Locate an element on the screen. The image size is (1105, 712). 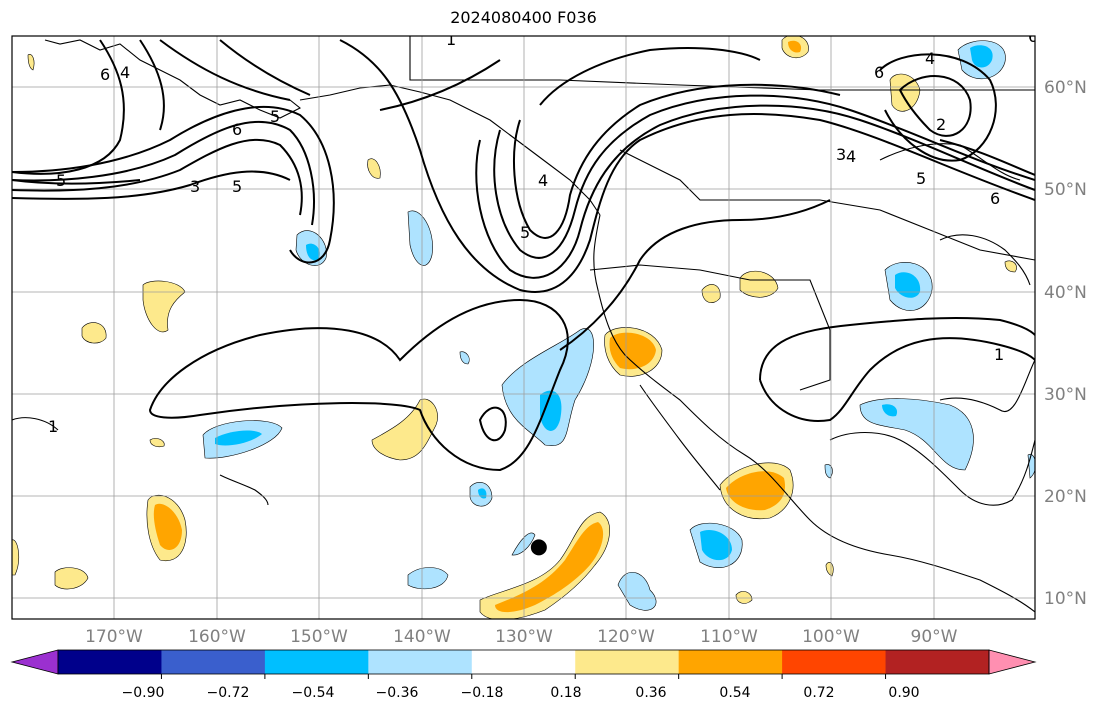
longitude-label: 160°W is located at coordinates (217, 637).